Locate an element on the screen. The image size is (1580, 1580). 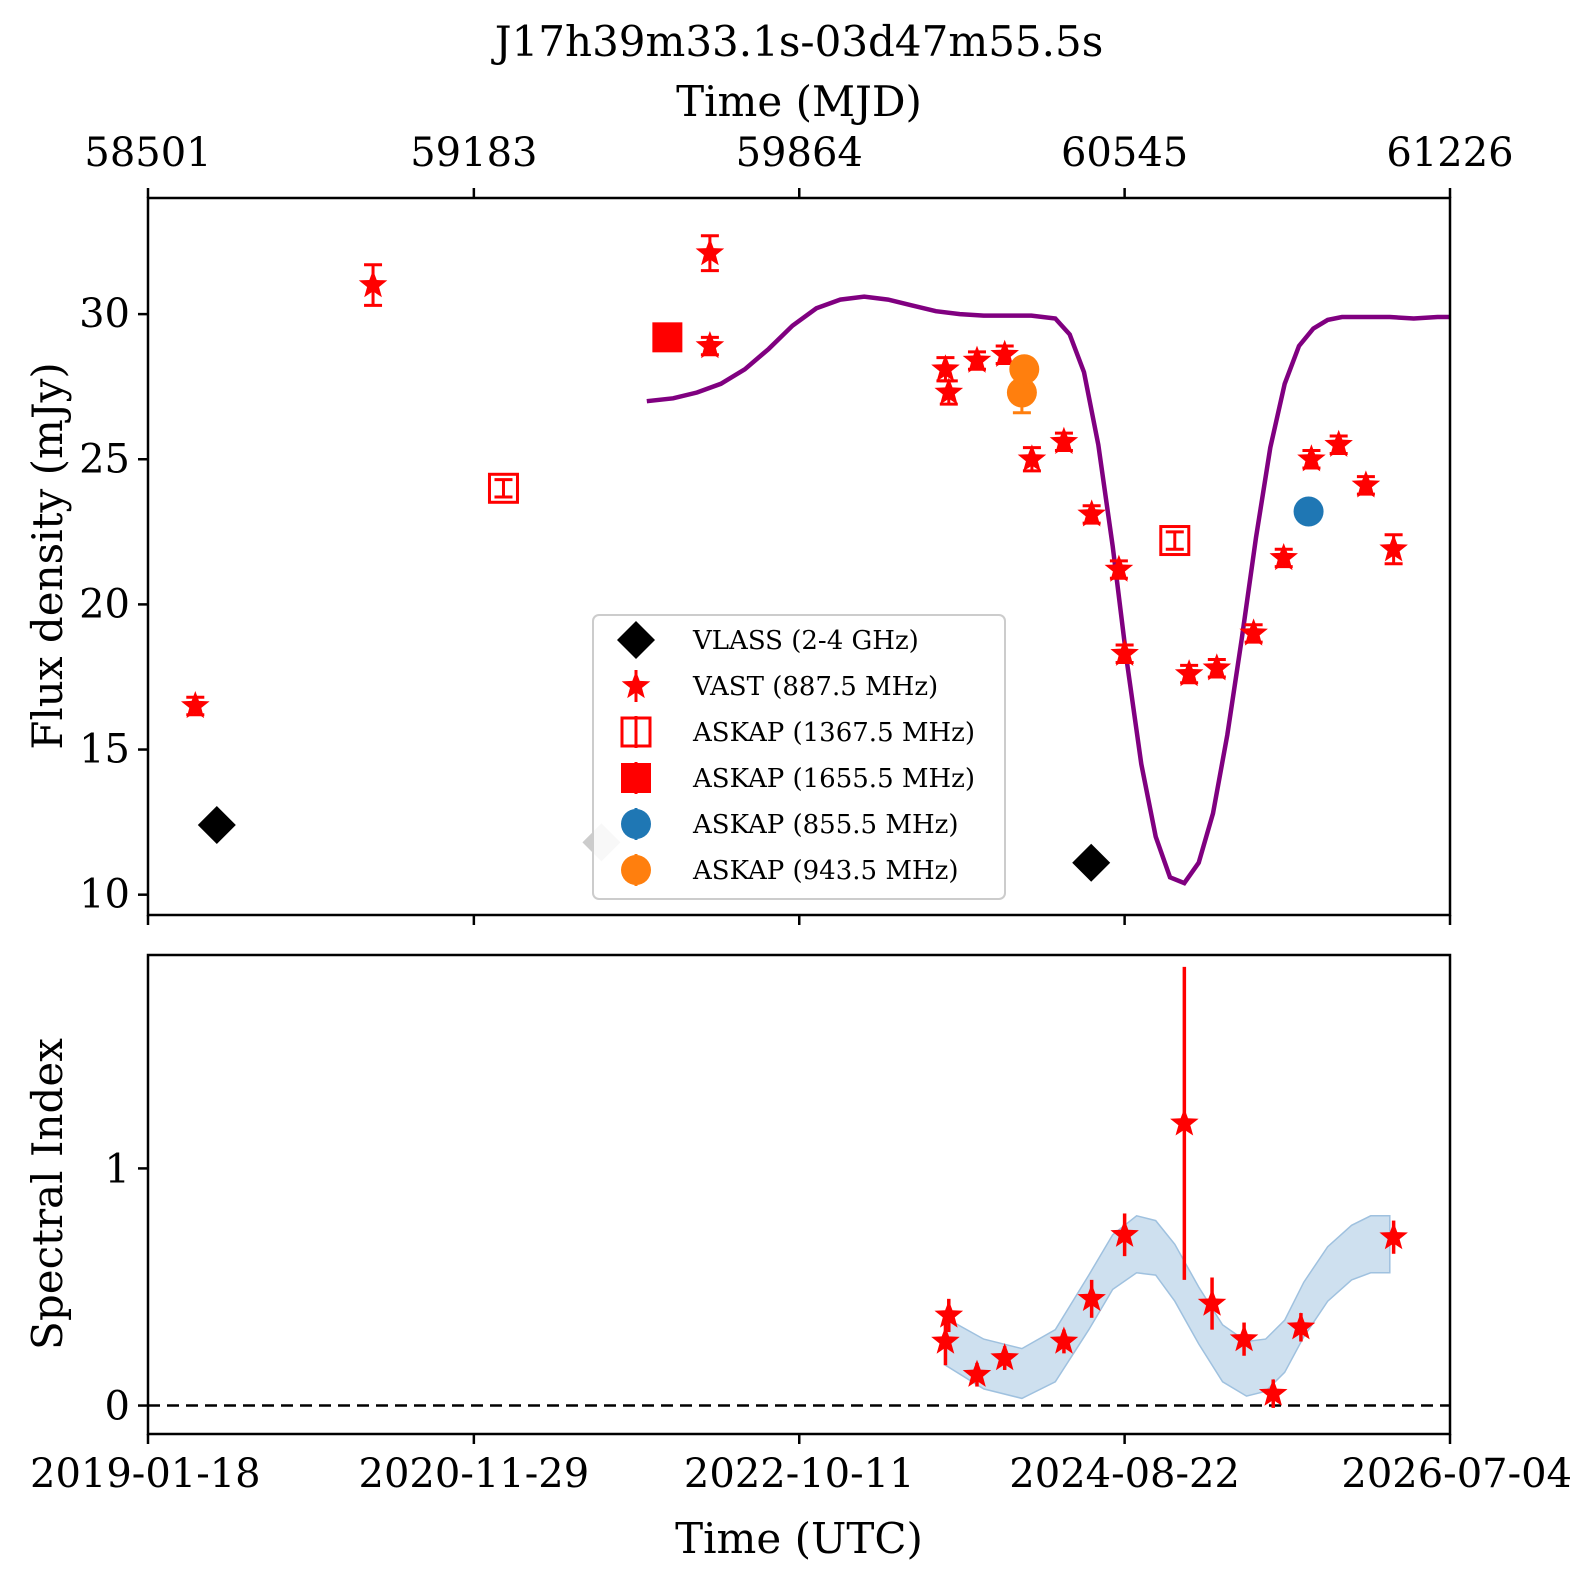
flux-y-tick-label: 15 is located at coordinates (104, 750).